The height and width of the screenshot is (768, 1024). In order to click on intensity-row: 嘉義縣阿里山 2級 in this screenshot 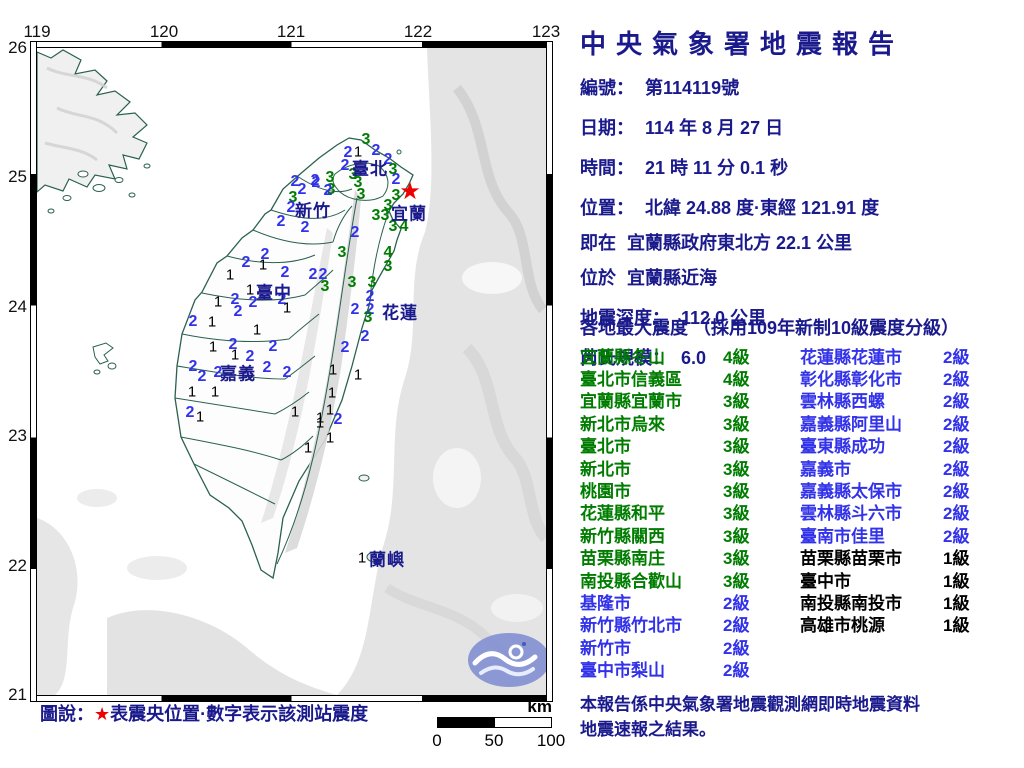, I will do `click(905, 422)`.